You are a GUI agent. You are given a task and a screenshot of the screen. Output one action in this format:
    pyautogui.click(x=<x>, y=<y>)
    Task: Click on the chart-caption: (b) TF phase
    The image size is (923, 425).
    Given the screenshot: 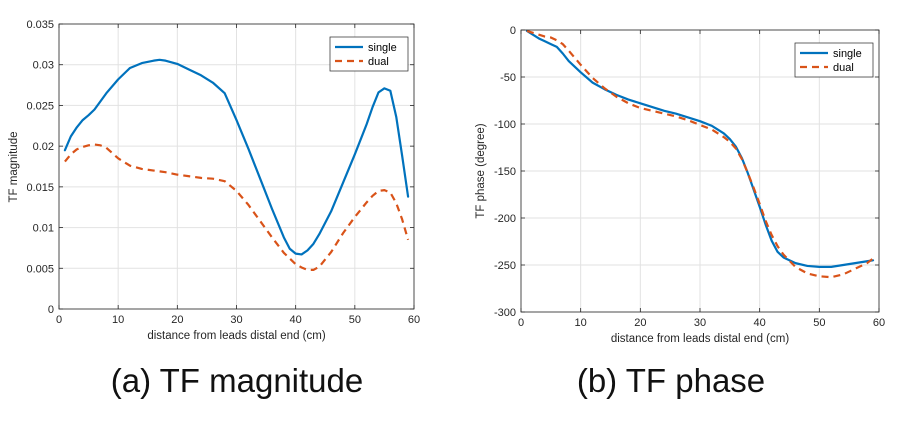 What is the action you would take?
    pyautogui.click(x=671, y=380)
    